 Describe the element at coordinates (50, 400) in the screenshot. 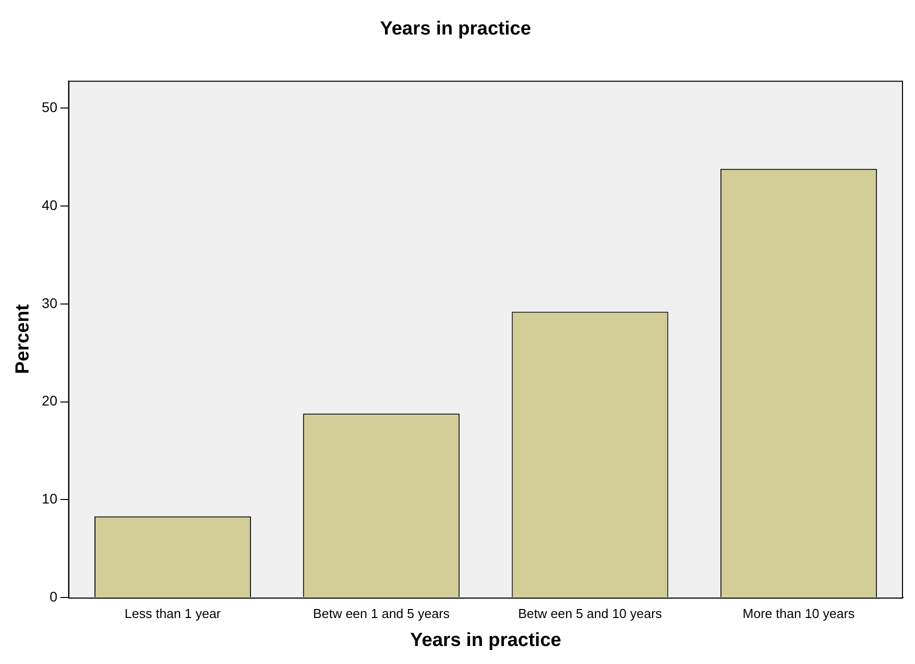

I see `y-tick-label: 20` at that location.